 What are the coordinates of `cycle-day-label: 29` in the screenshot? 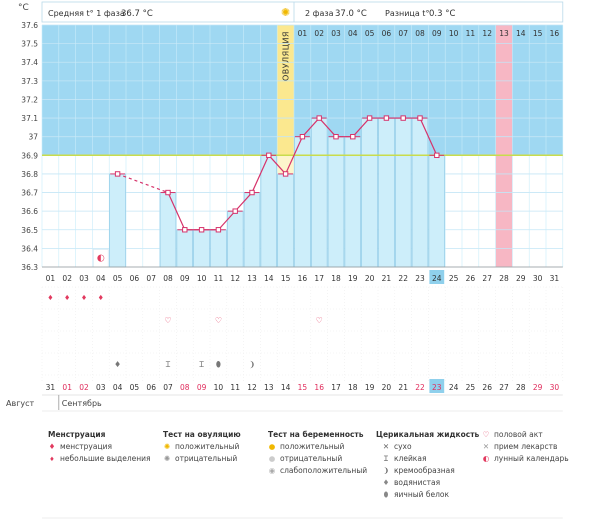 It's located at (521, 278).